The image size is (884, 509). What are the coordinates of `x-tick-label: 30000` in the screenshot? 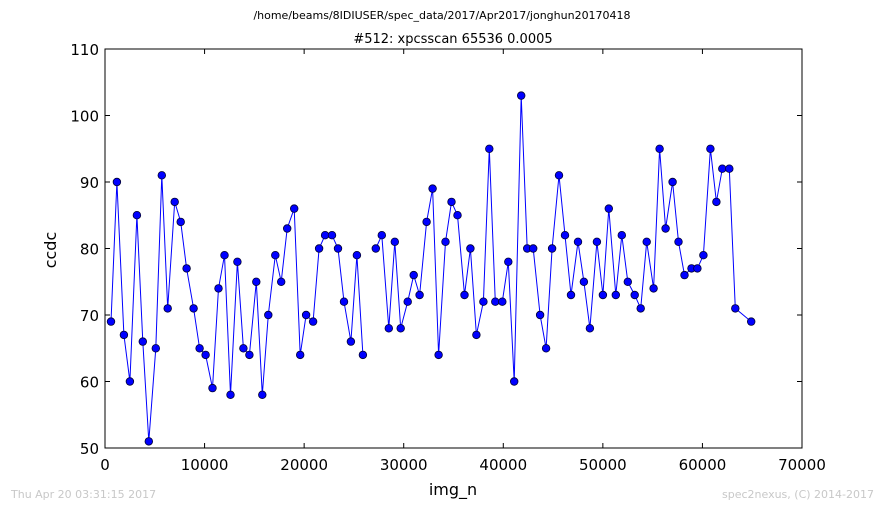 It's located at (404, 465).